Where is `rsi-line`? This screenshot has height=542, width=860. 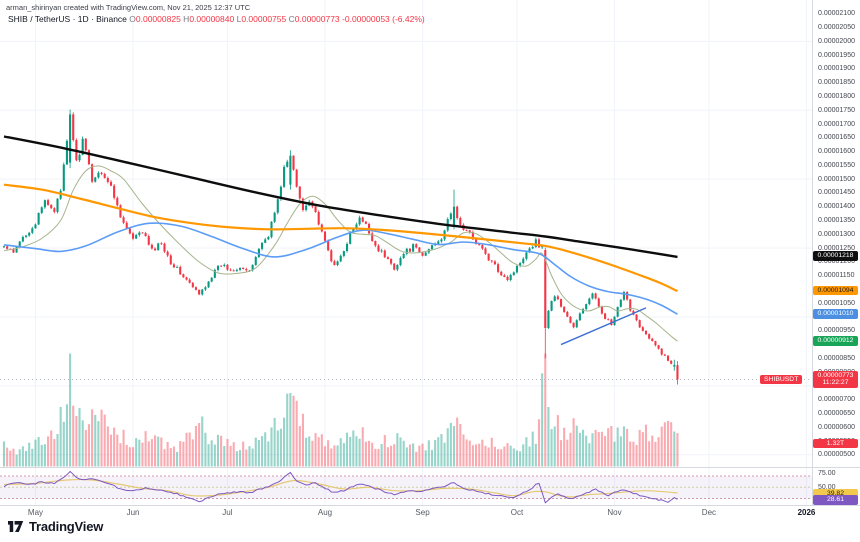 rsi-line is located at coordinates (340, 487).